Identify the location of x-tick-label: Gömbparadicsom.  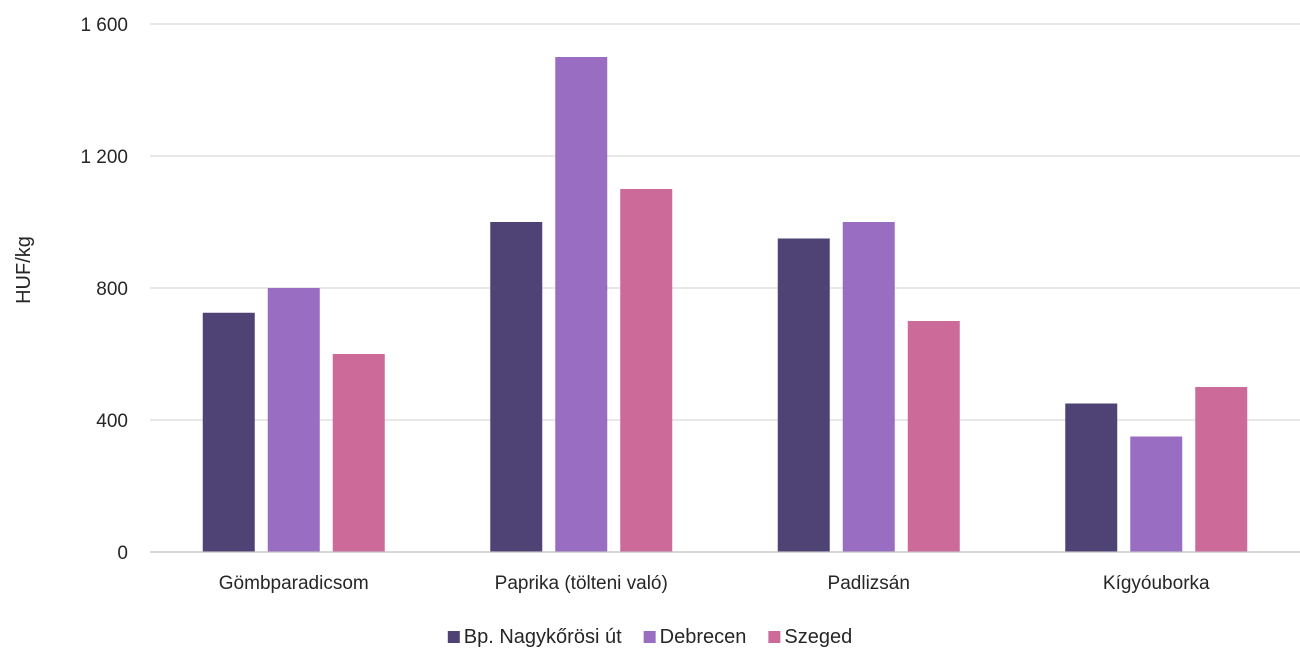
(294, 583).